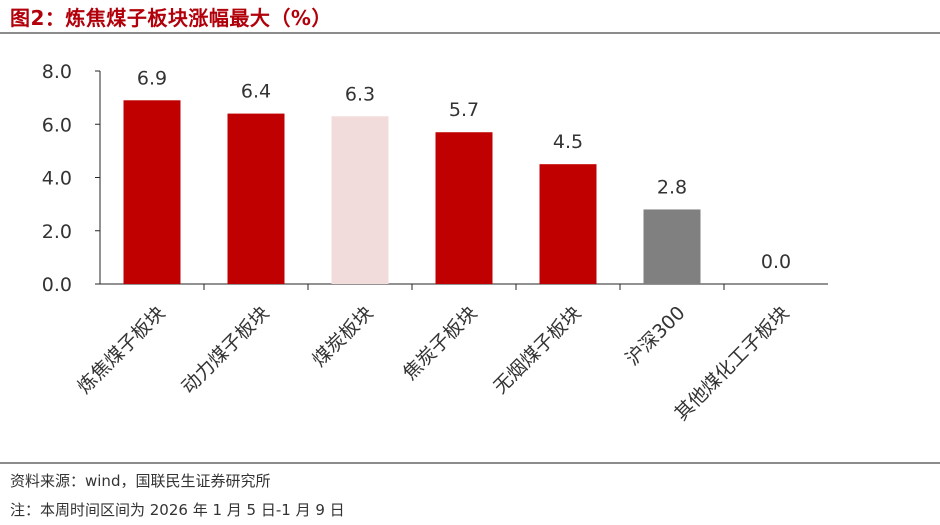 This screenshot has width=940, height=525. I want to click on data-label: 5.7, so click(464, 110).